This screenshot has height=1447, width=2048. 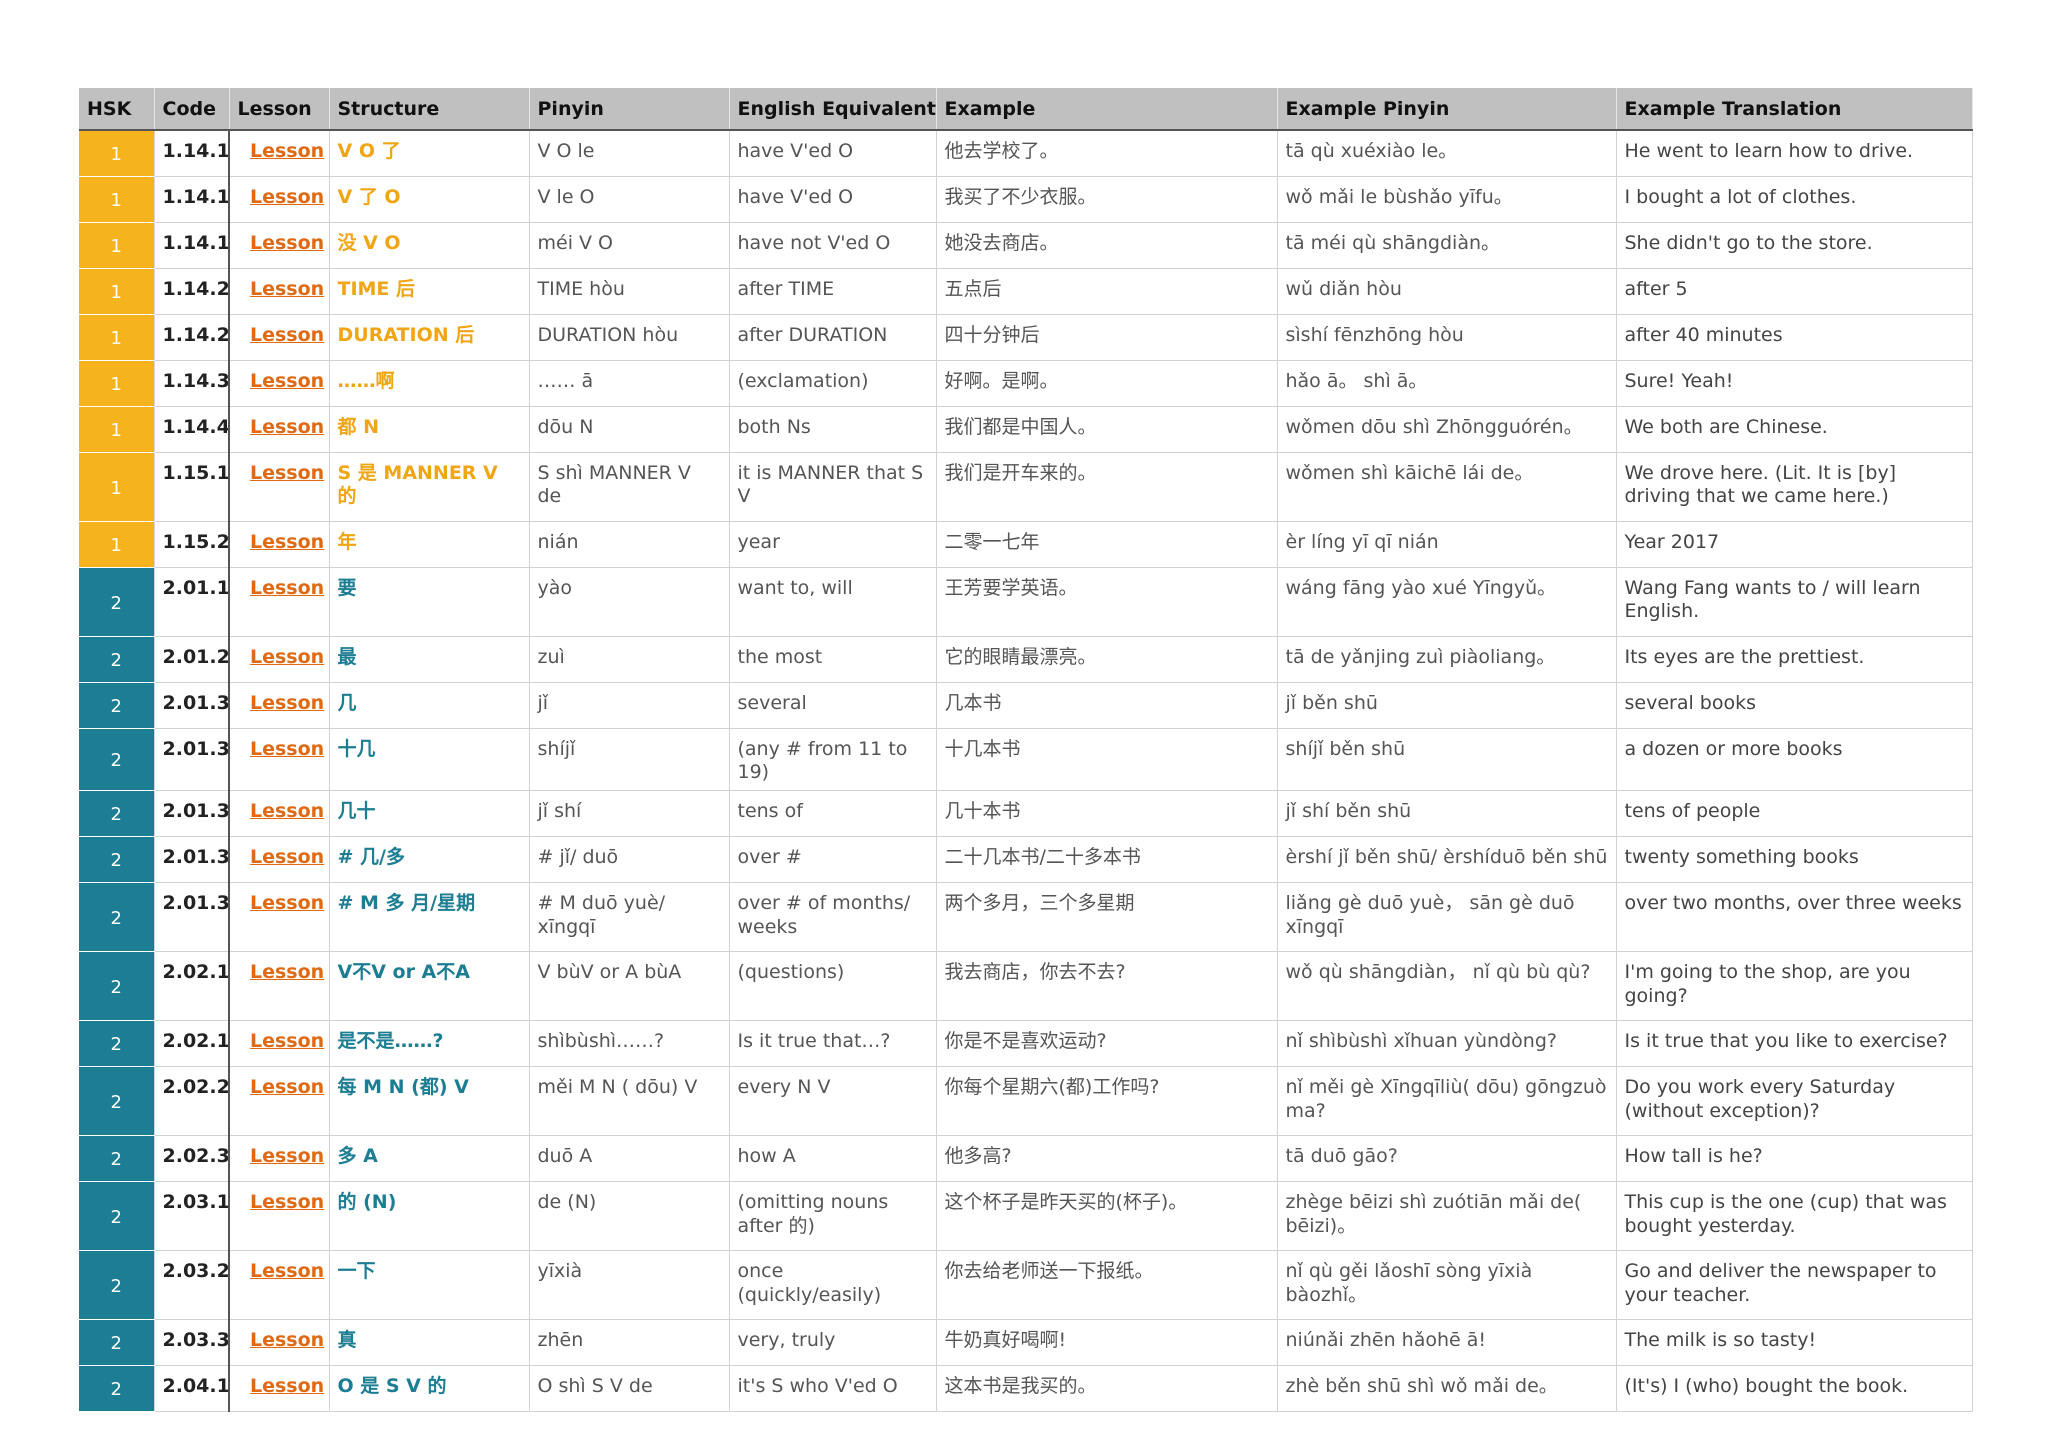 I want to click on header-english: English Equivalent, so click(x=833, y=109).